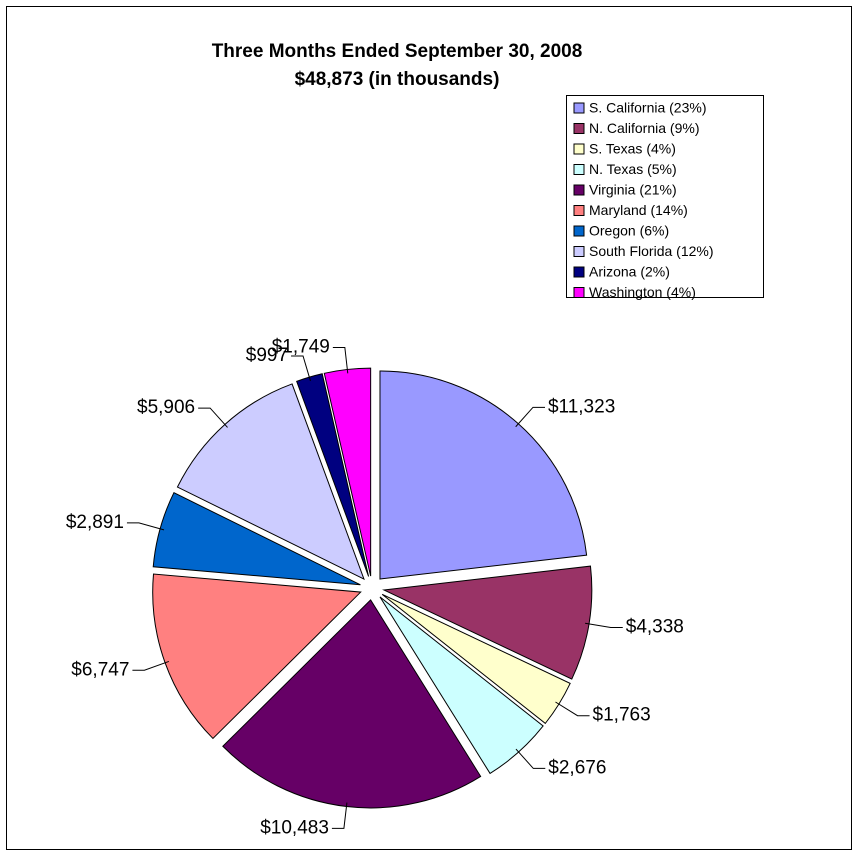 The height and width of the screenshot is (856, 859). Describe the element at coordinates (648, 108) in the screenshot. I see `legend-label: S. California (23%)` at that location.